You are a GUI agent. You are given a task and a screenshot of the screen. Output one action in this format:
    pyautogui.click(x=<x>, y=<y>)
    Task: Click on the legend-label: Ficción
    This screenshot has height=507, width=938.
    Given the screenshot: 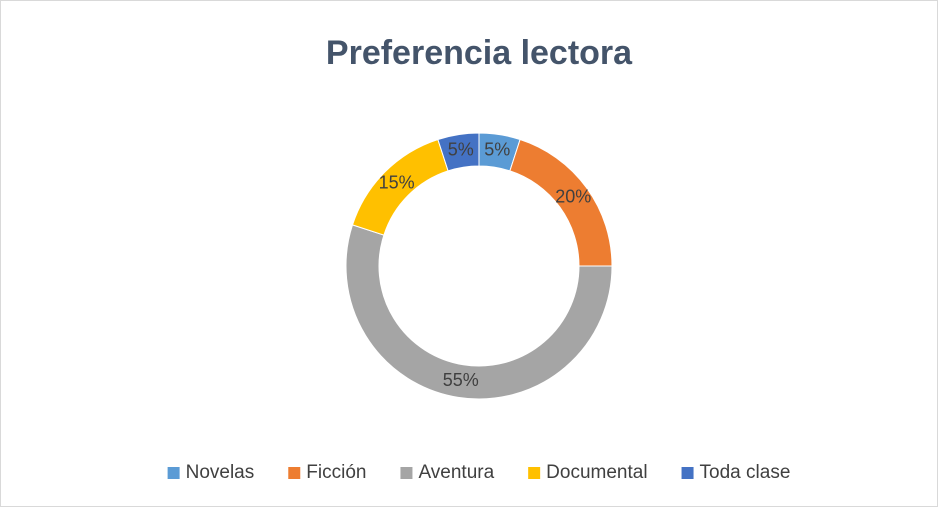 What is the action you would take?
    pyautogui.click(x=336, y=472)
    